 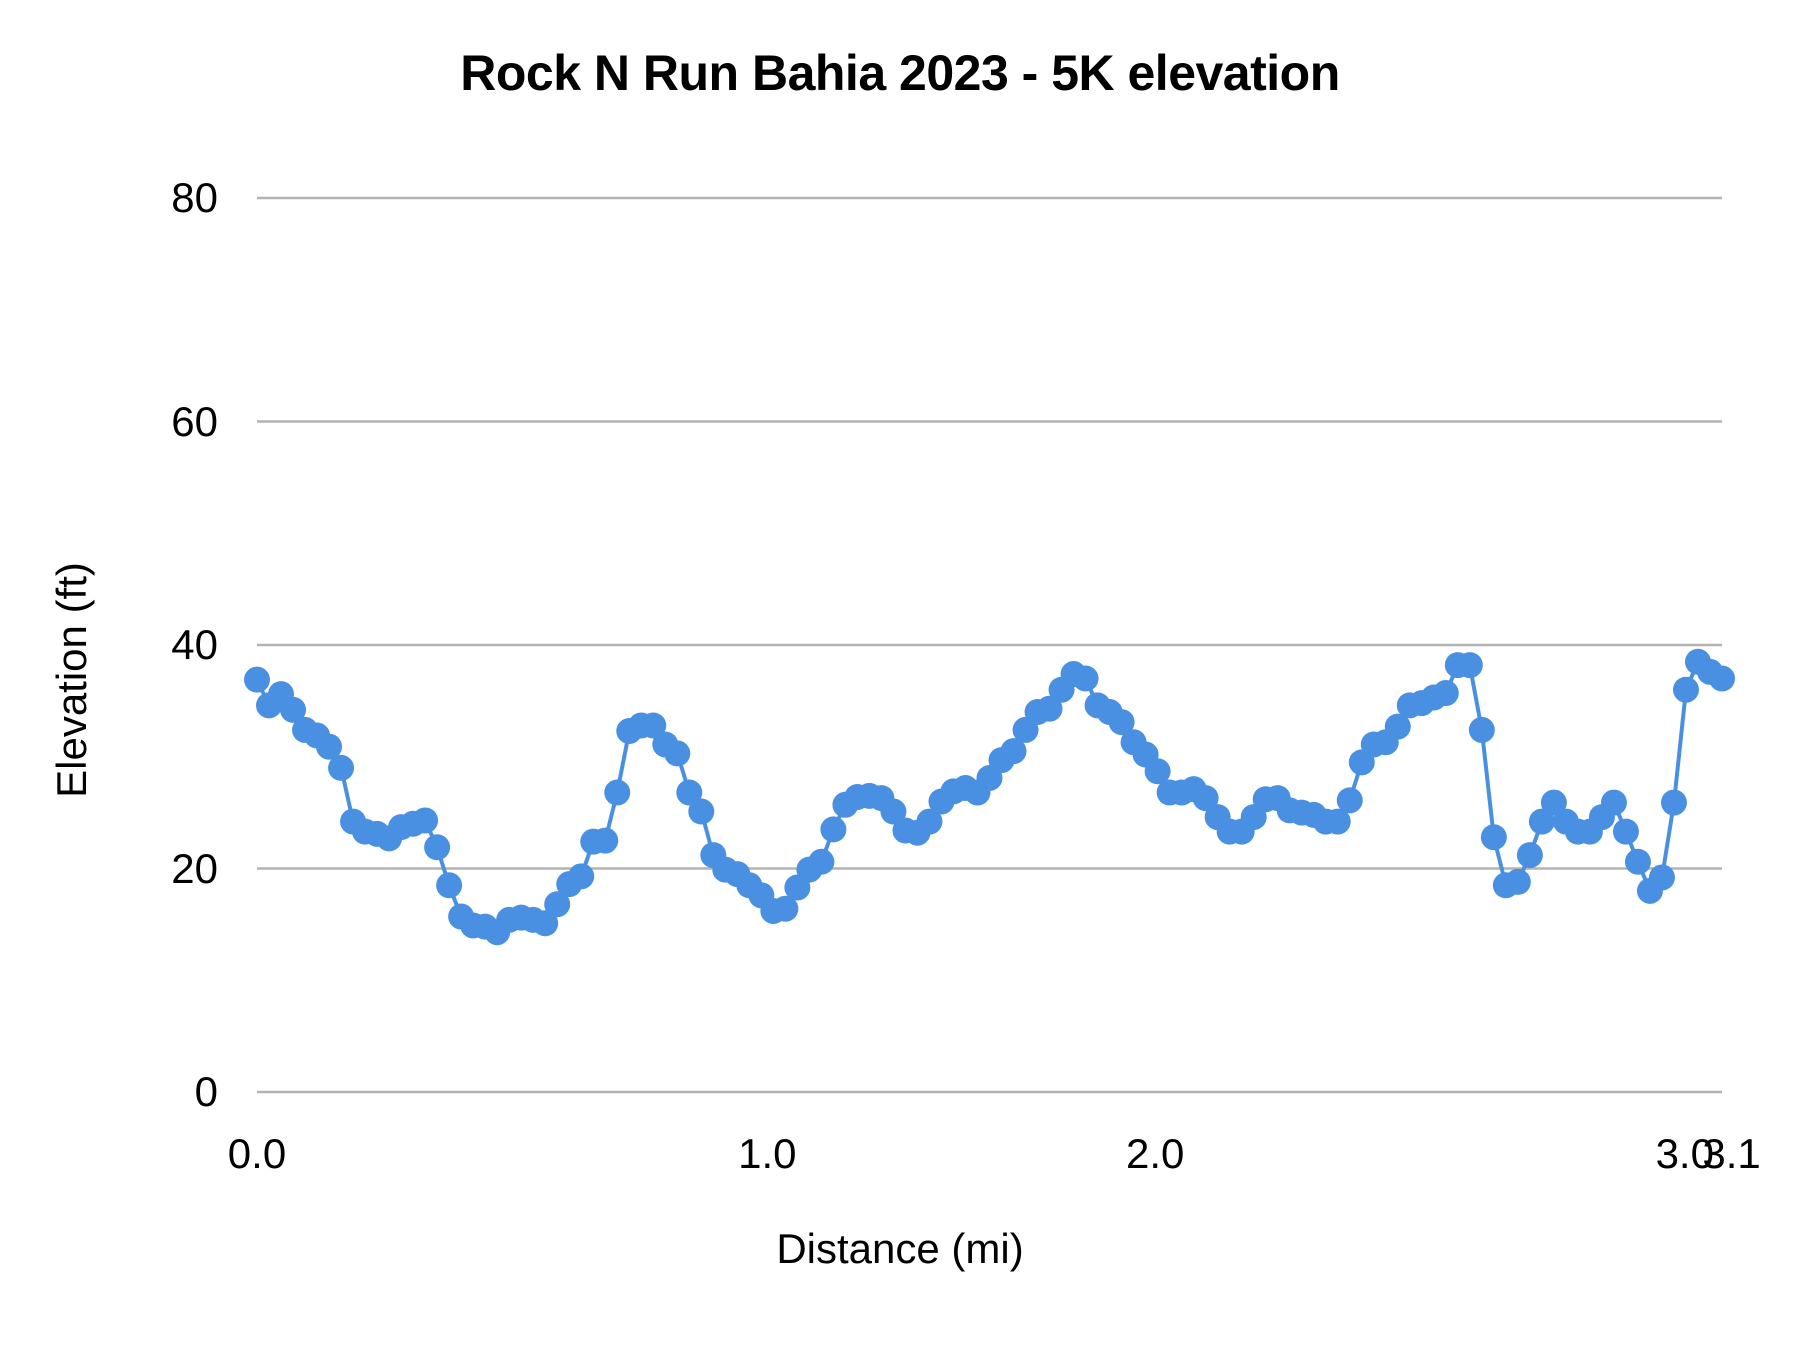 What do you see at coordinates (257, 1153) in the screenshot?
I see `x-tick-label: 0.0` at bounding box center [257, 1153].